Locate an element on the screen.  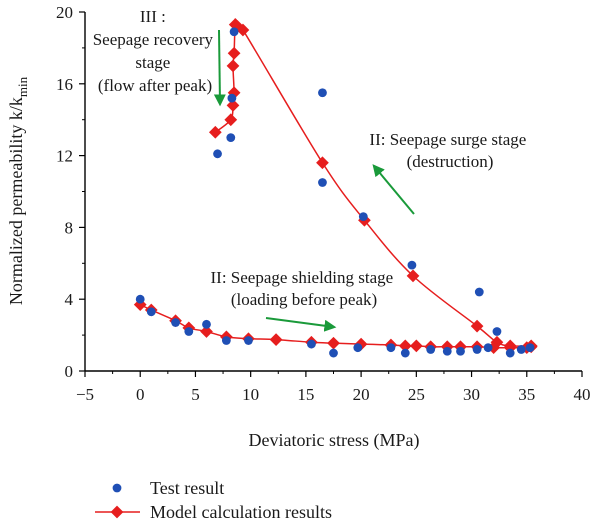
legend-test-result-marker is located at coordinates (117, 488).